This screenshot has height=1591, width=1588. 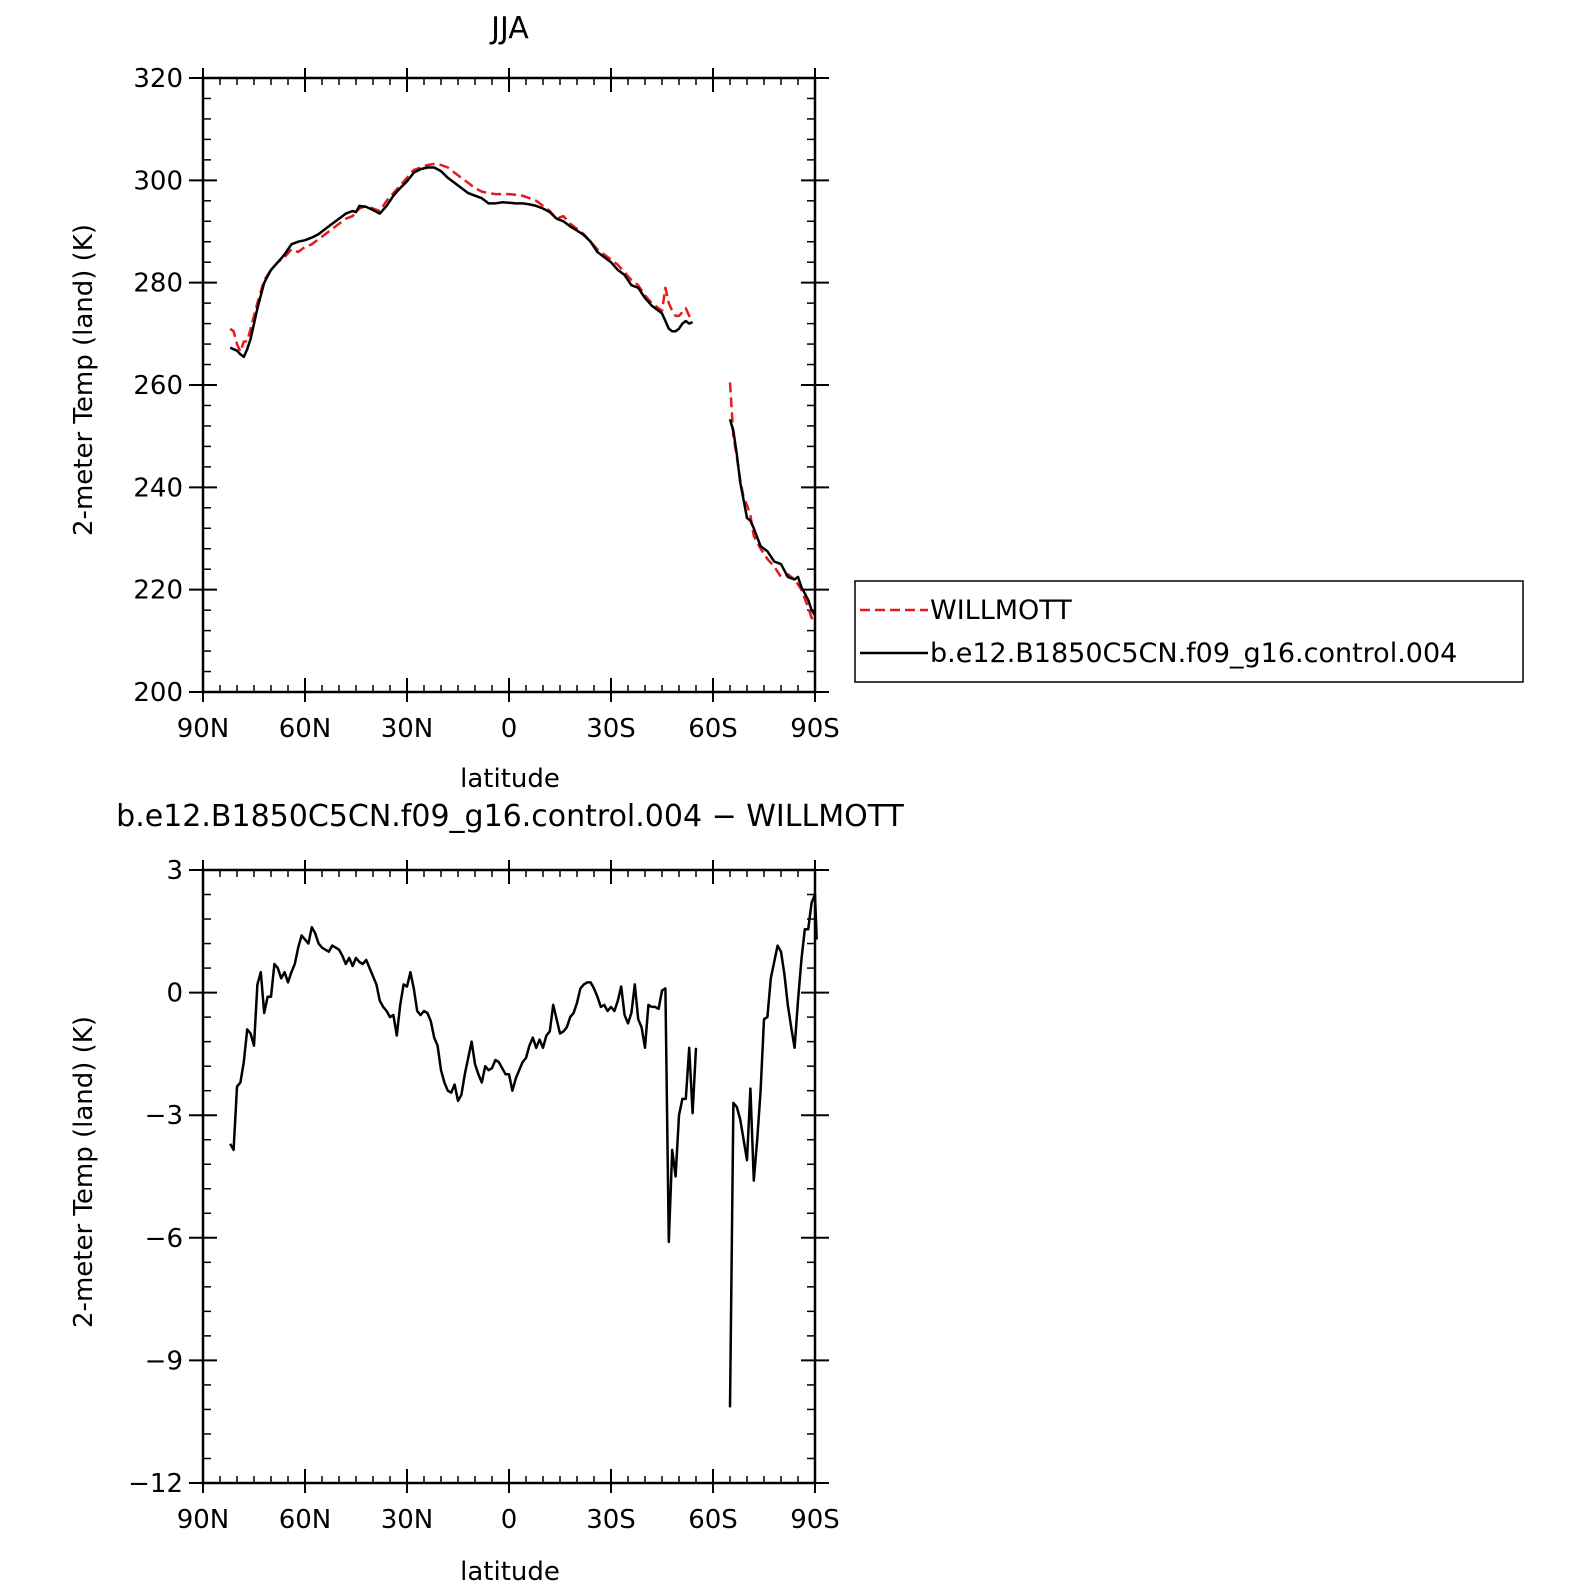 I want to click on y-tick-label: −12, so click(x=155, y=1484).